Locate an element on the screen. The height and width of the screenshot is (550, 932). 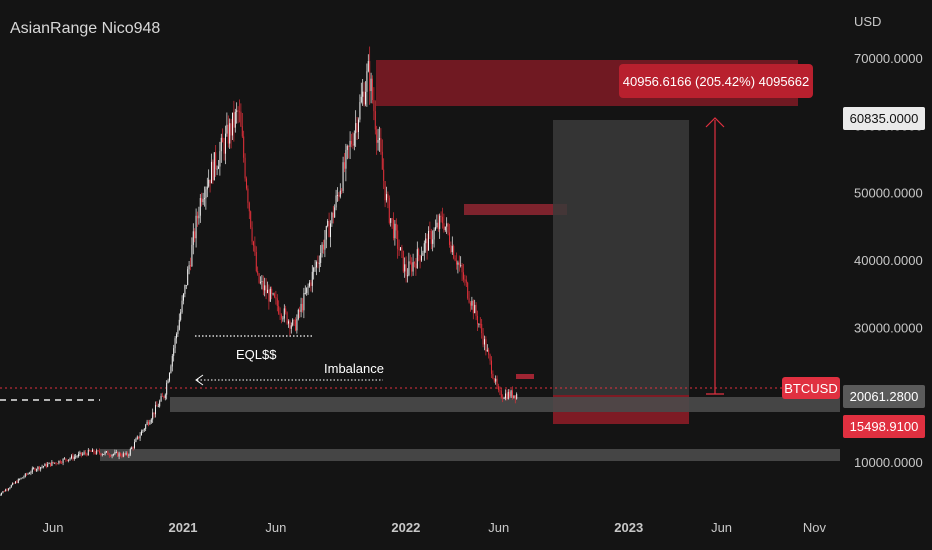
currency-label: USD is located at coordinates (867, 21).